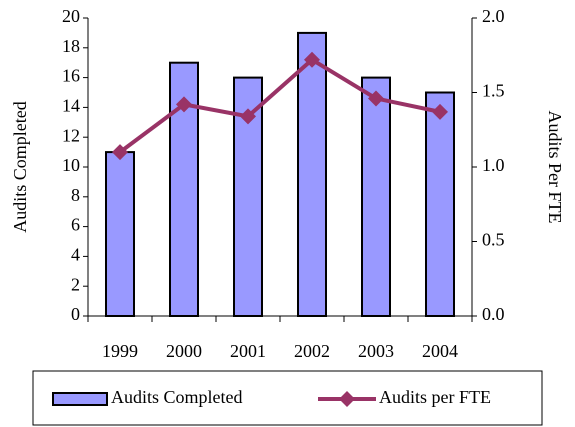 This screenshot has height=427, width=575. Describe the element at coordinates (71, 106) in the screenshot. I see `y-tick-label: 14` at that location.